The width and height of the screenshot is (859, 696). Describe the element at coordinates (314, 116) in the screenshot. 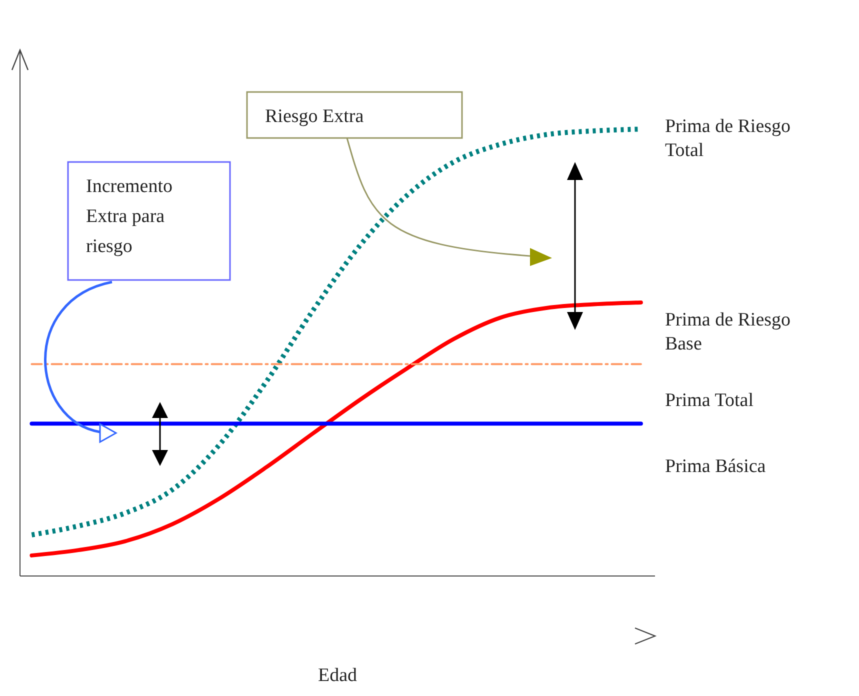

I see `text: Riesgo Extra` at that location.